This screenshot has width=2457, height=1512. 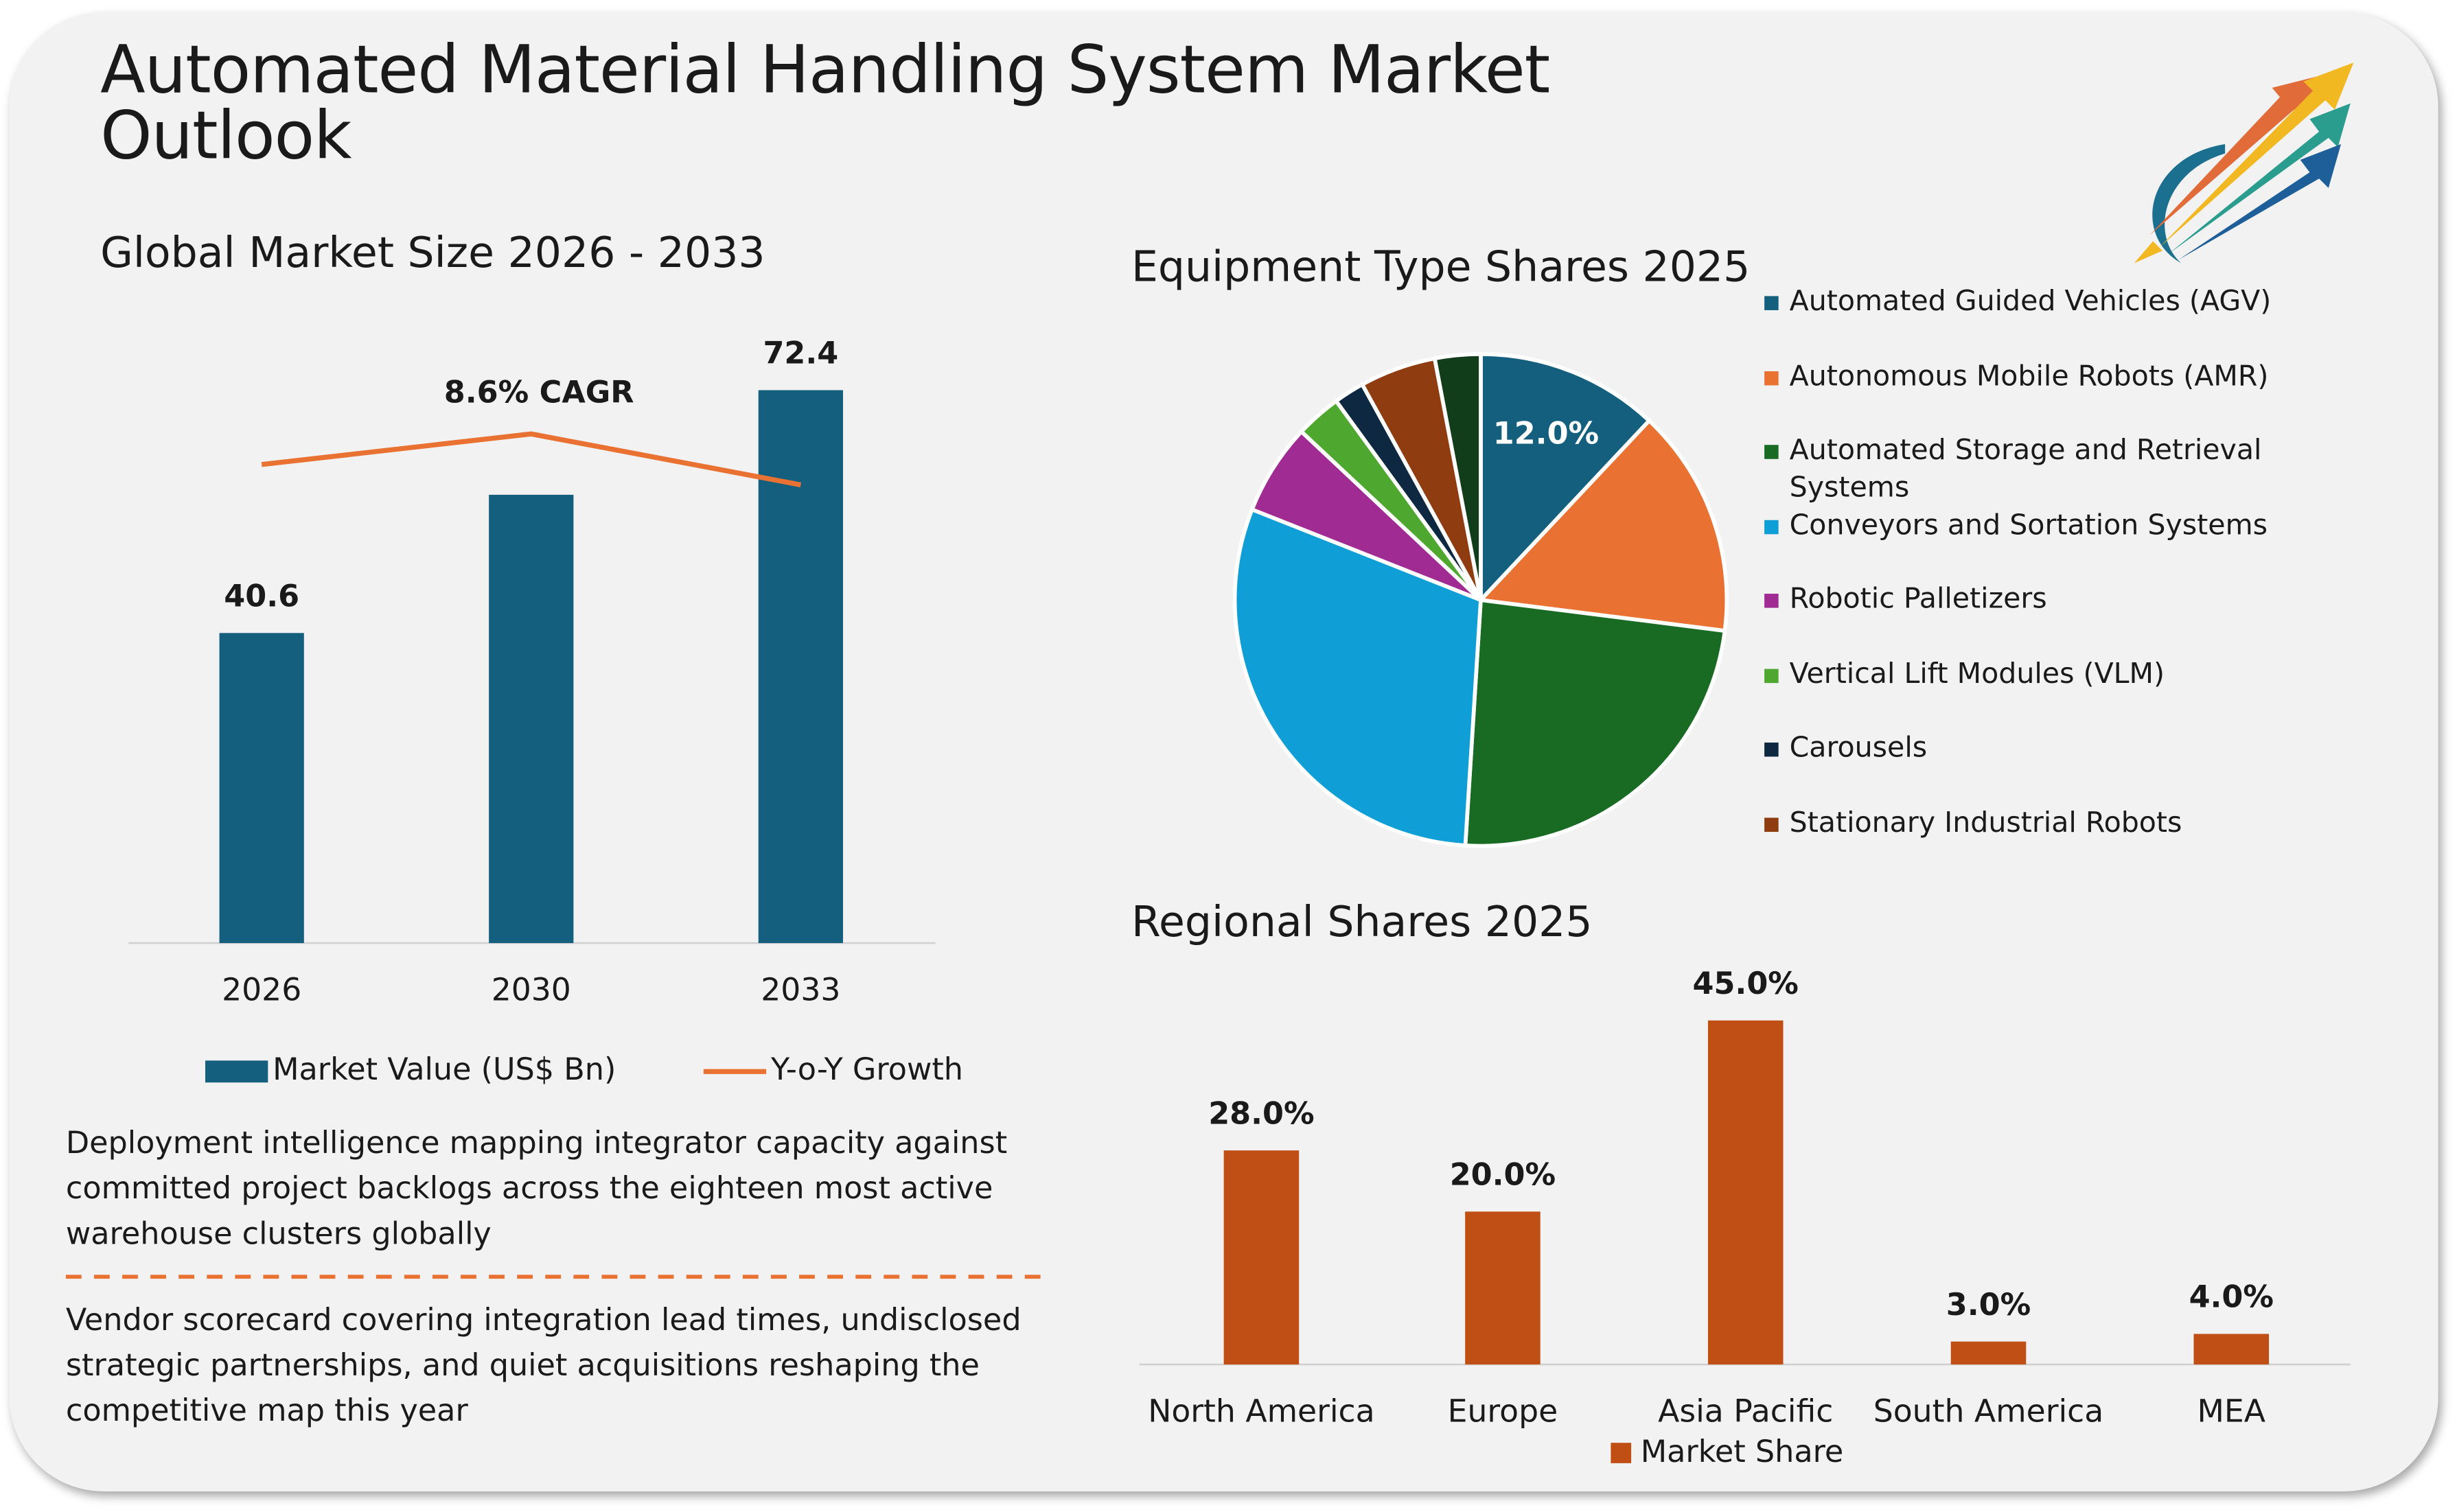 I want to click on legend-item: Carousels, so click(x=2047, y=749).